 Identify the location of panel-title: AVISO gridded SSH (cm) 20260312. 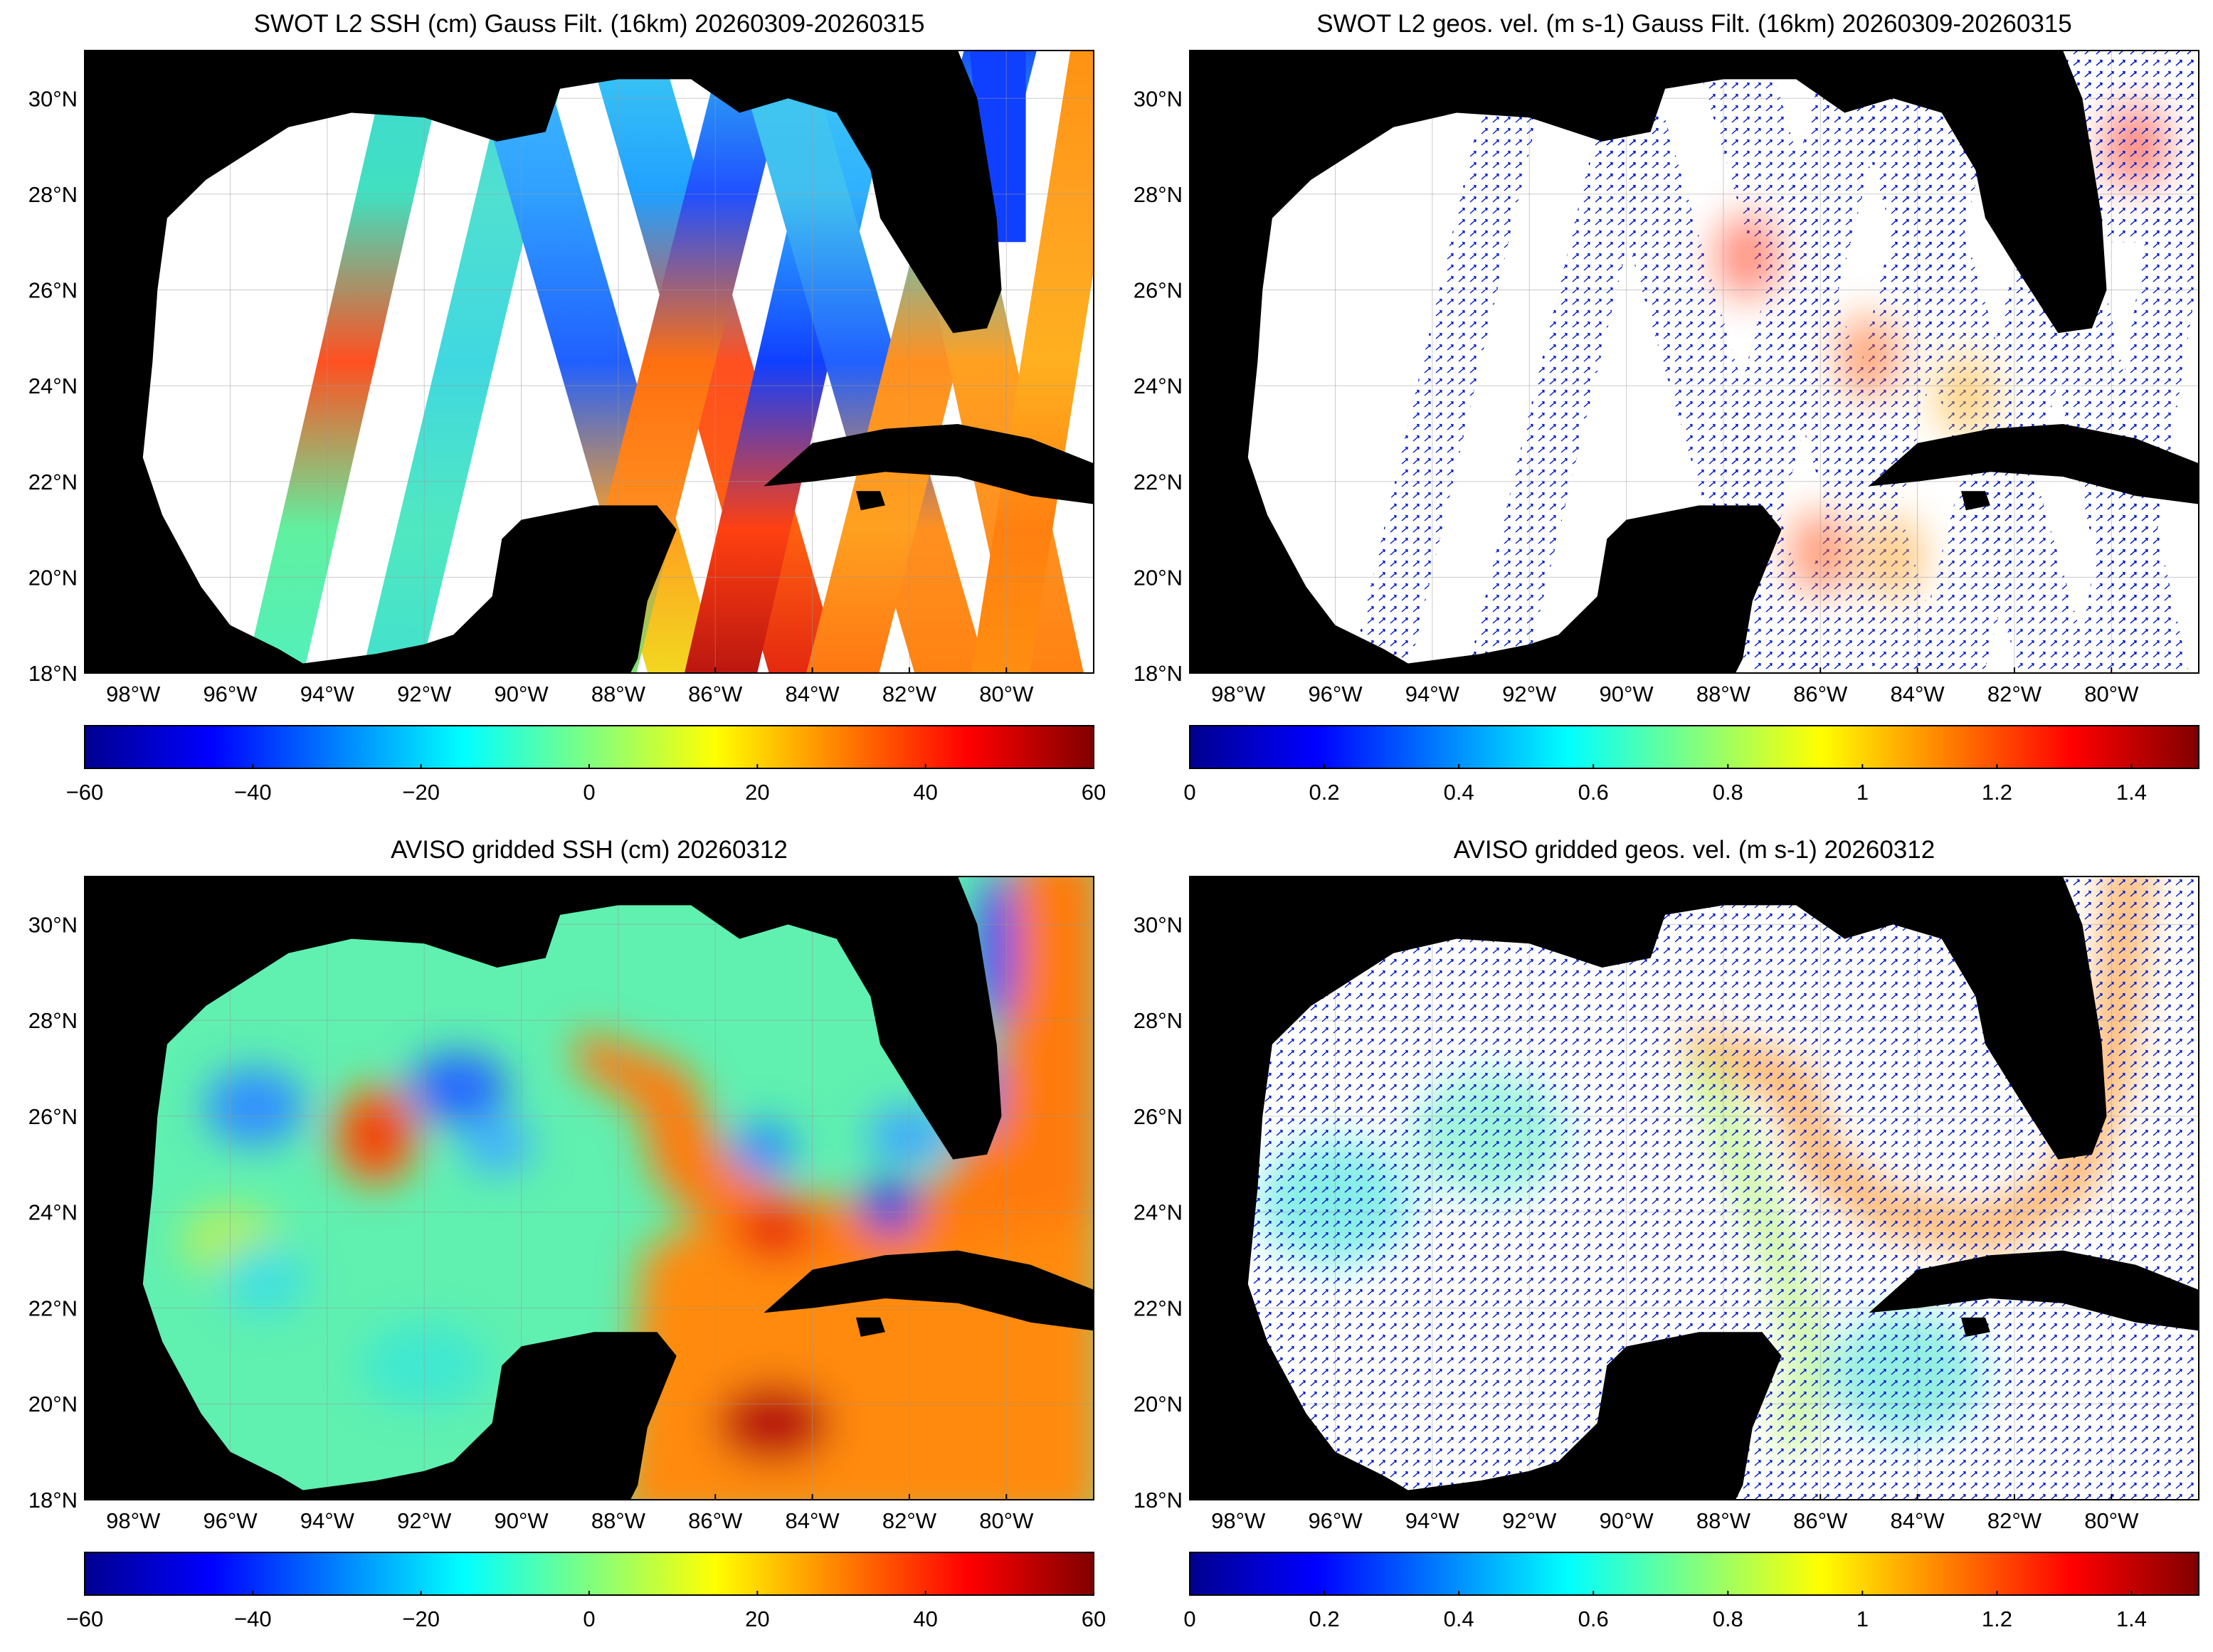
(589, 850).